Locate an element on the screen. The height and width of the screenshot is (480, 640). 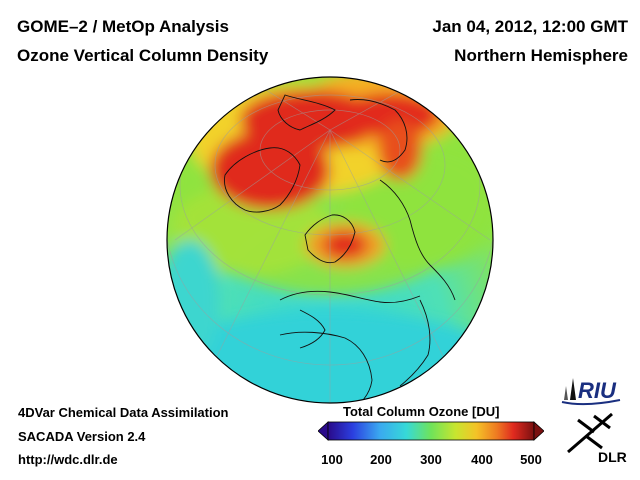
logos: RIU DLR is located at coordinates (594, 421).